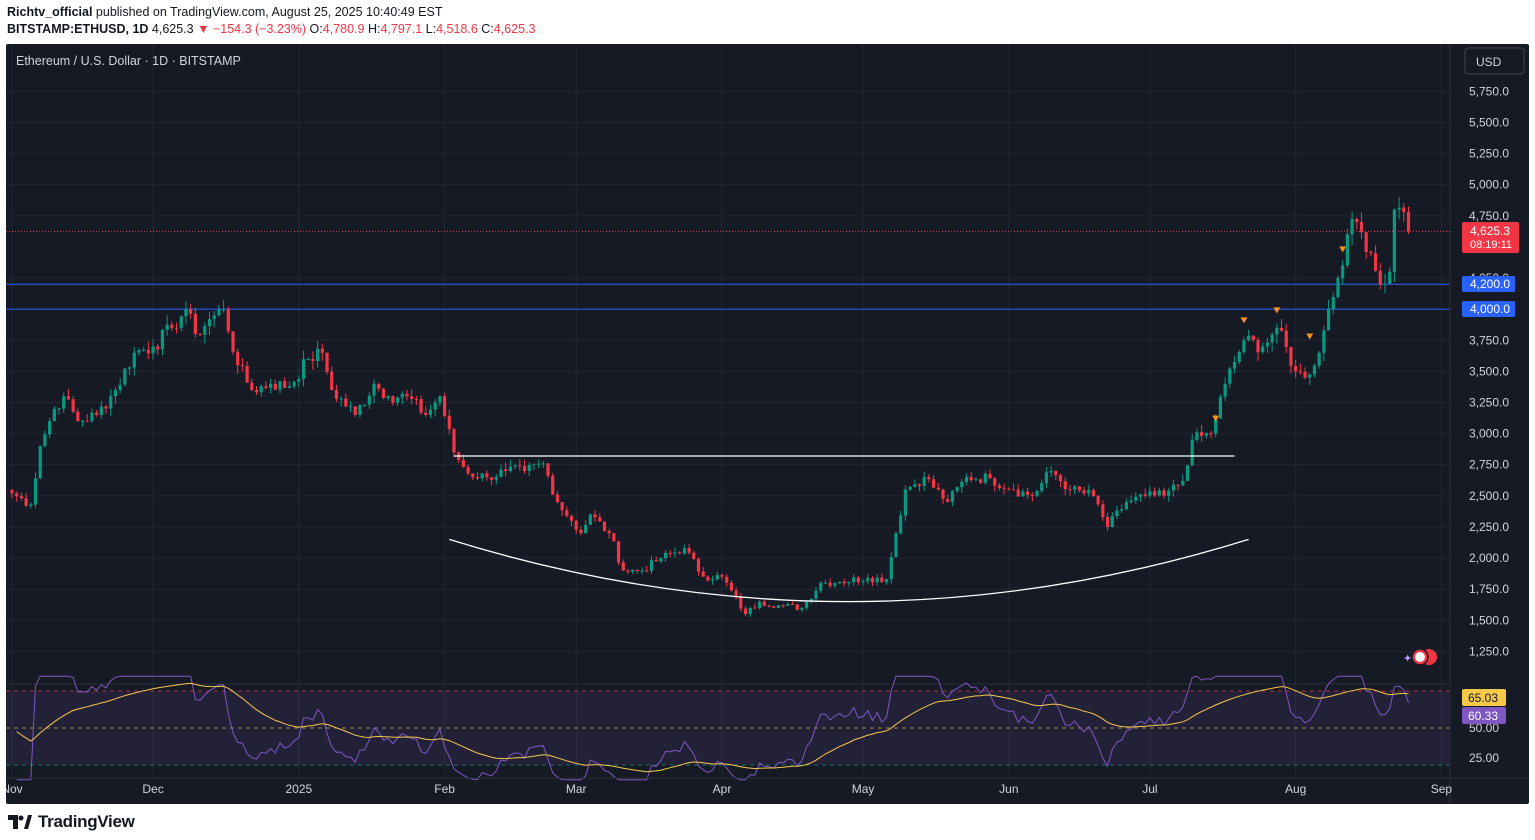 The height and width of the screenshot is (840, 1535). What do you see at coordinates (401, 29) in the screenshot?
I see `high-value: 4,797.1` at bounding box center [401, 29].